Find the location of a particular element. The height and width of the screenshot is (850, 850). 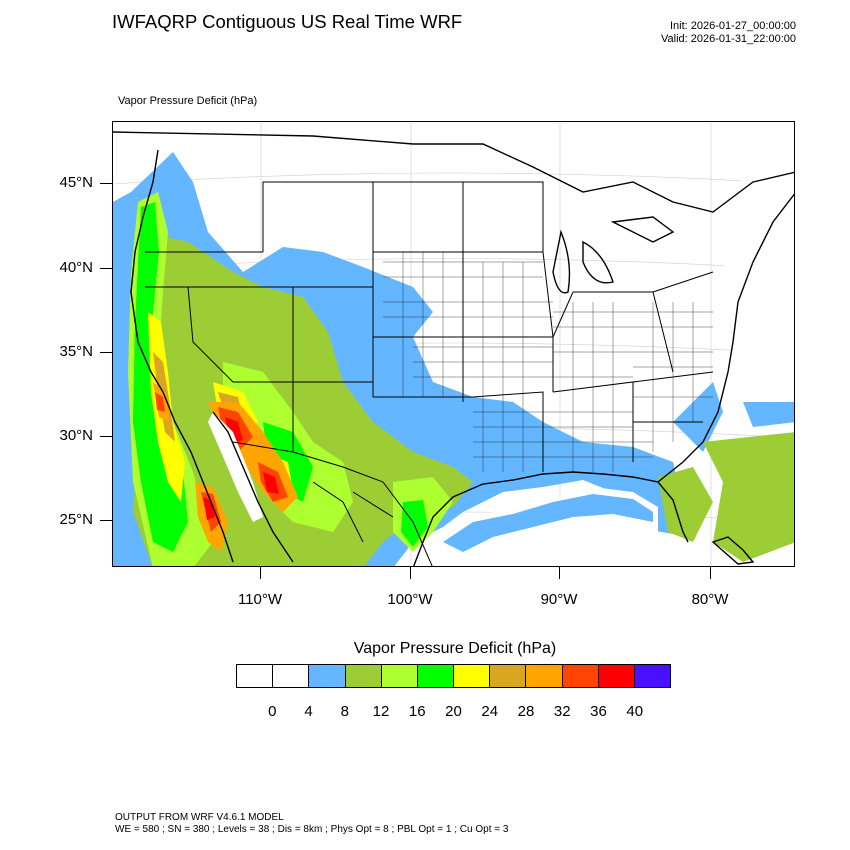

colorbar-label: 40 is located at coordinates (635, 711).